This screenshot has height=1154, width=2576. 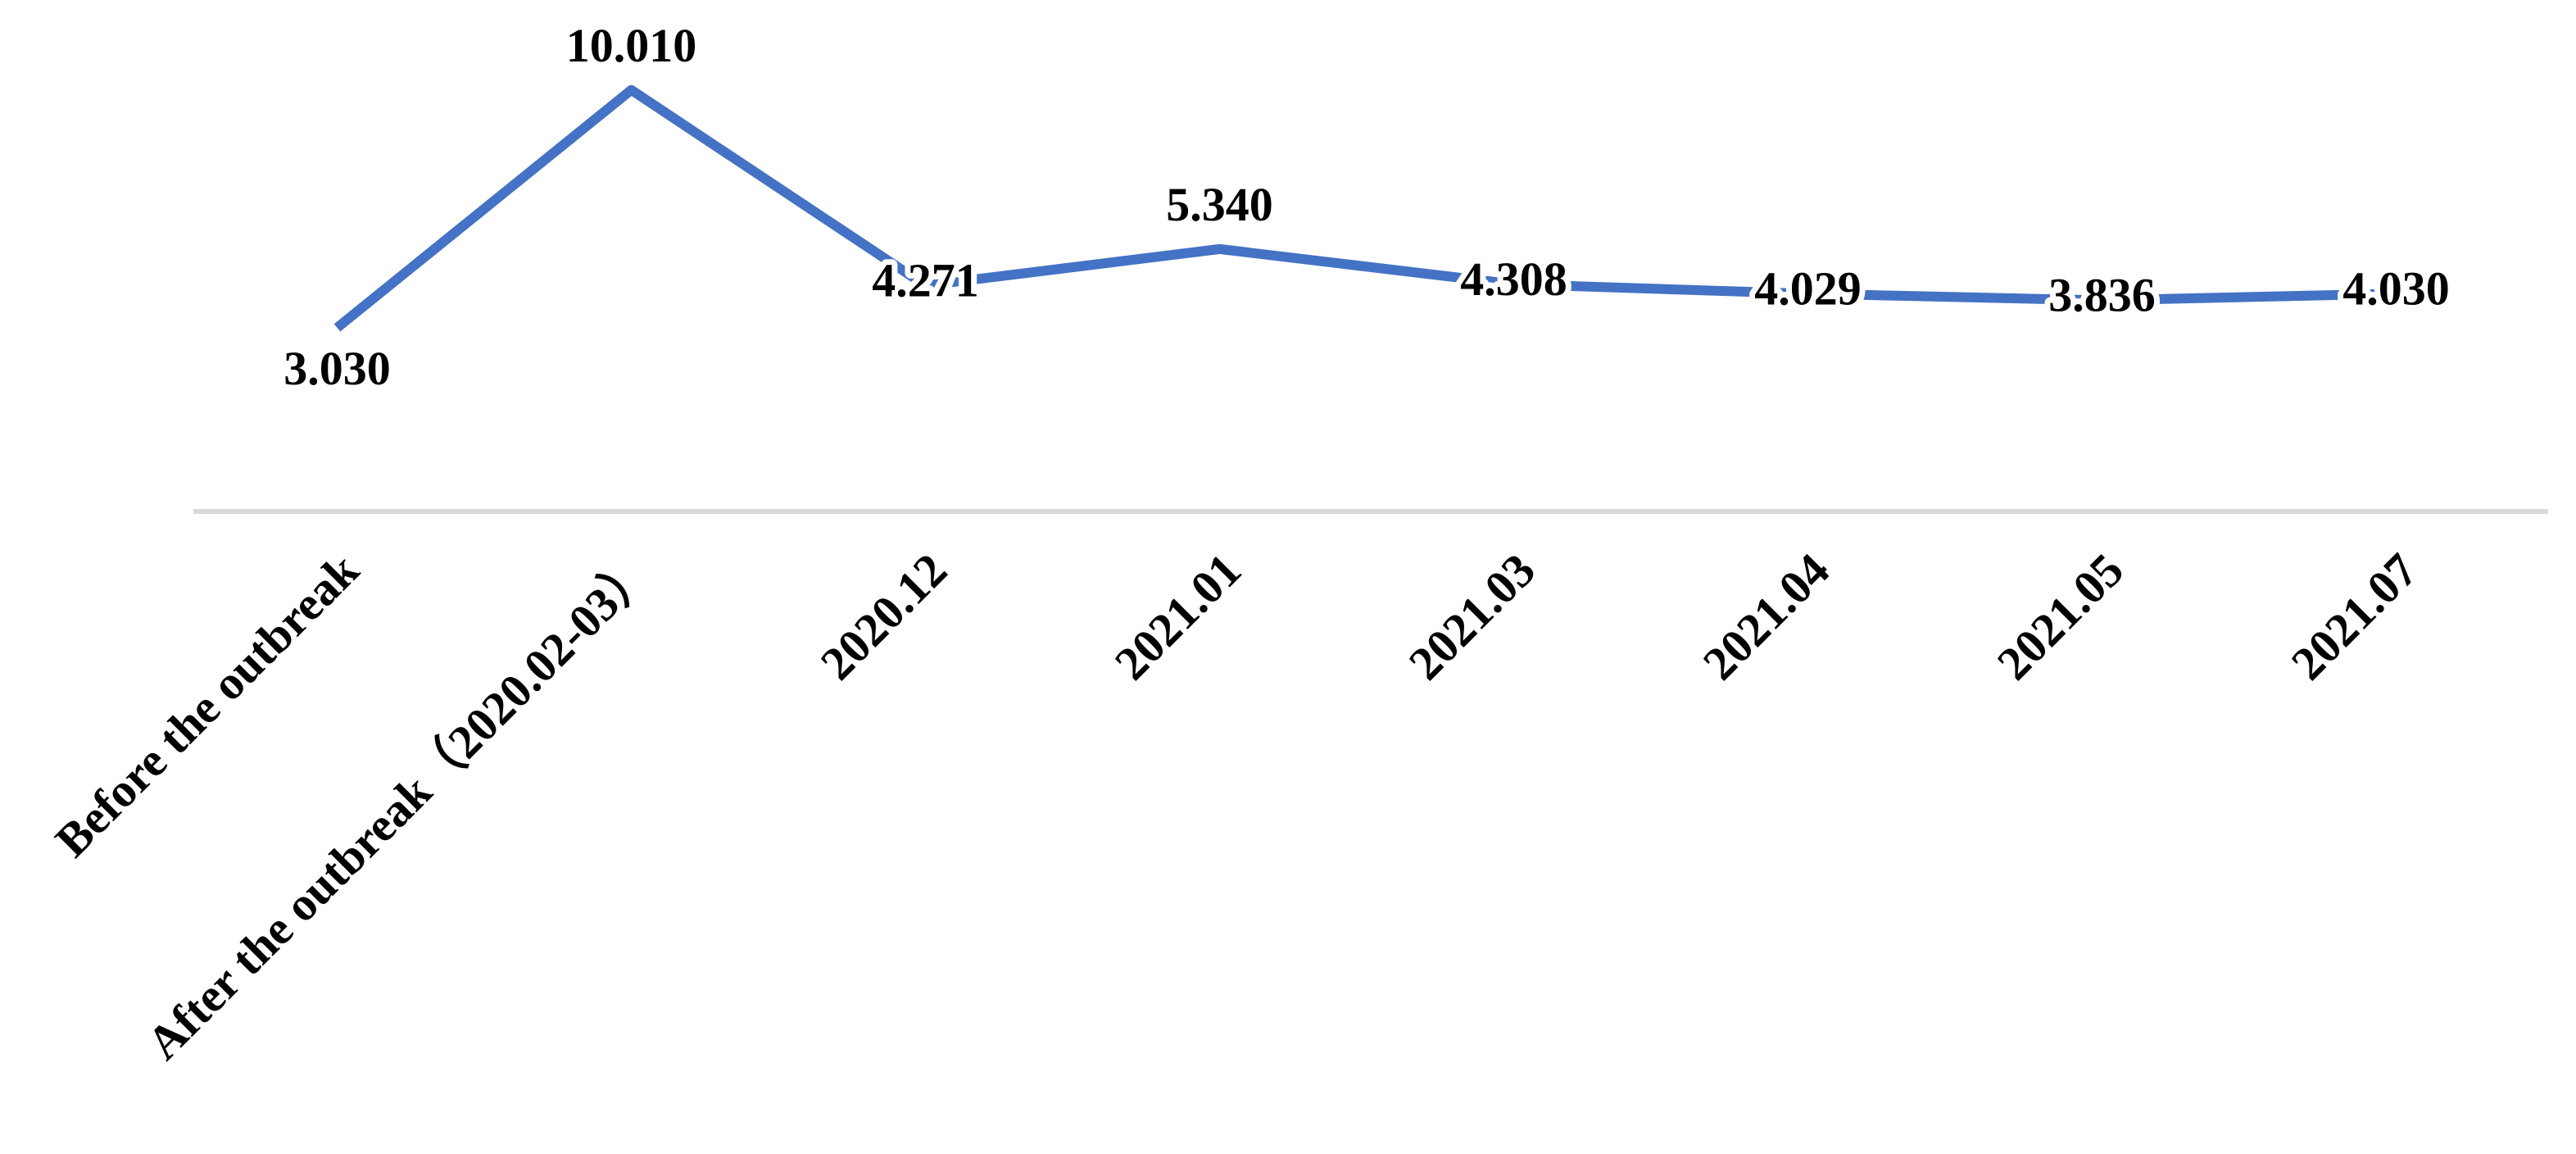 I want to click on data-label: 3.836, so click(x=2102, y=295).